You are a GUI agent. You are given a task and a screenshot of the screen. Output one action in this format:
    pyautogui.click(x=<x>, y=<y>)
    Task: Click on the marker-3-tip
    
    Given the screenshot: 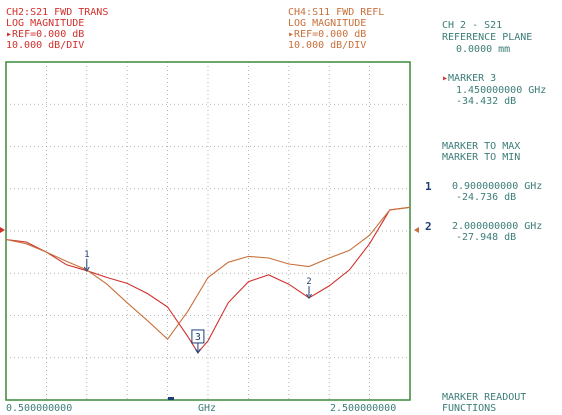 What is the action you would take?
    pyautogui.click(x=197, y=351)
    